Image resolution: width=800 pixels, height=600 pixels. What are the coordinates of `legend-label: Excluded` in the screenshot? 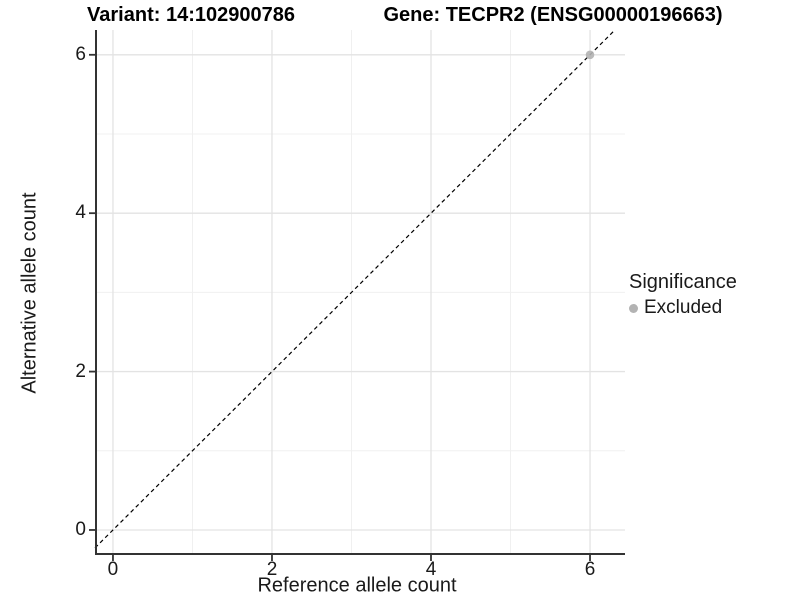 It's located at (683, 307).